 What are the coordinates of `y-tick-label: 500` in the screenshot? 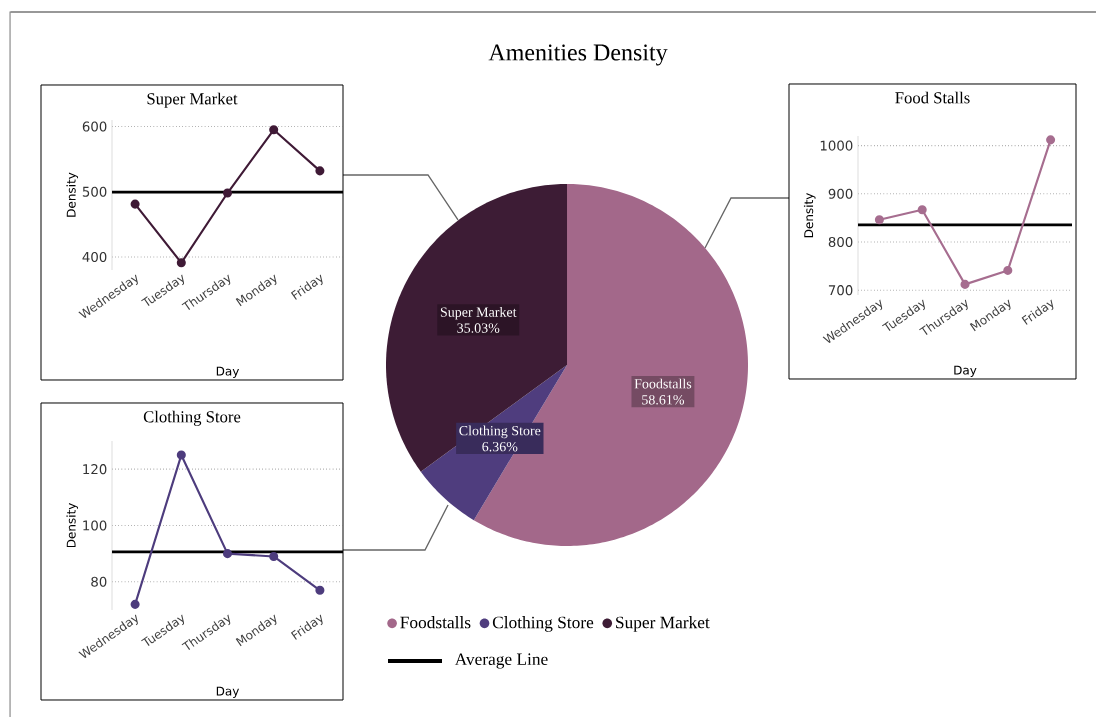 It's located at (94, 191).